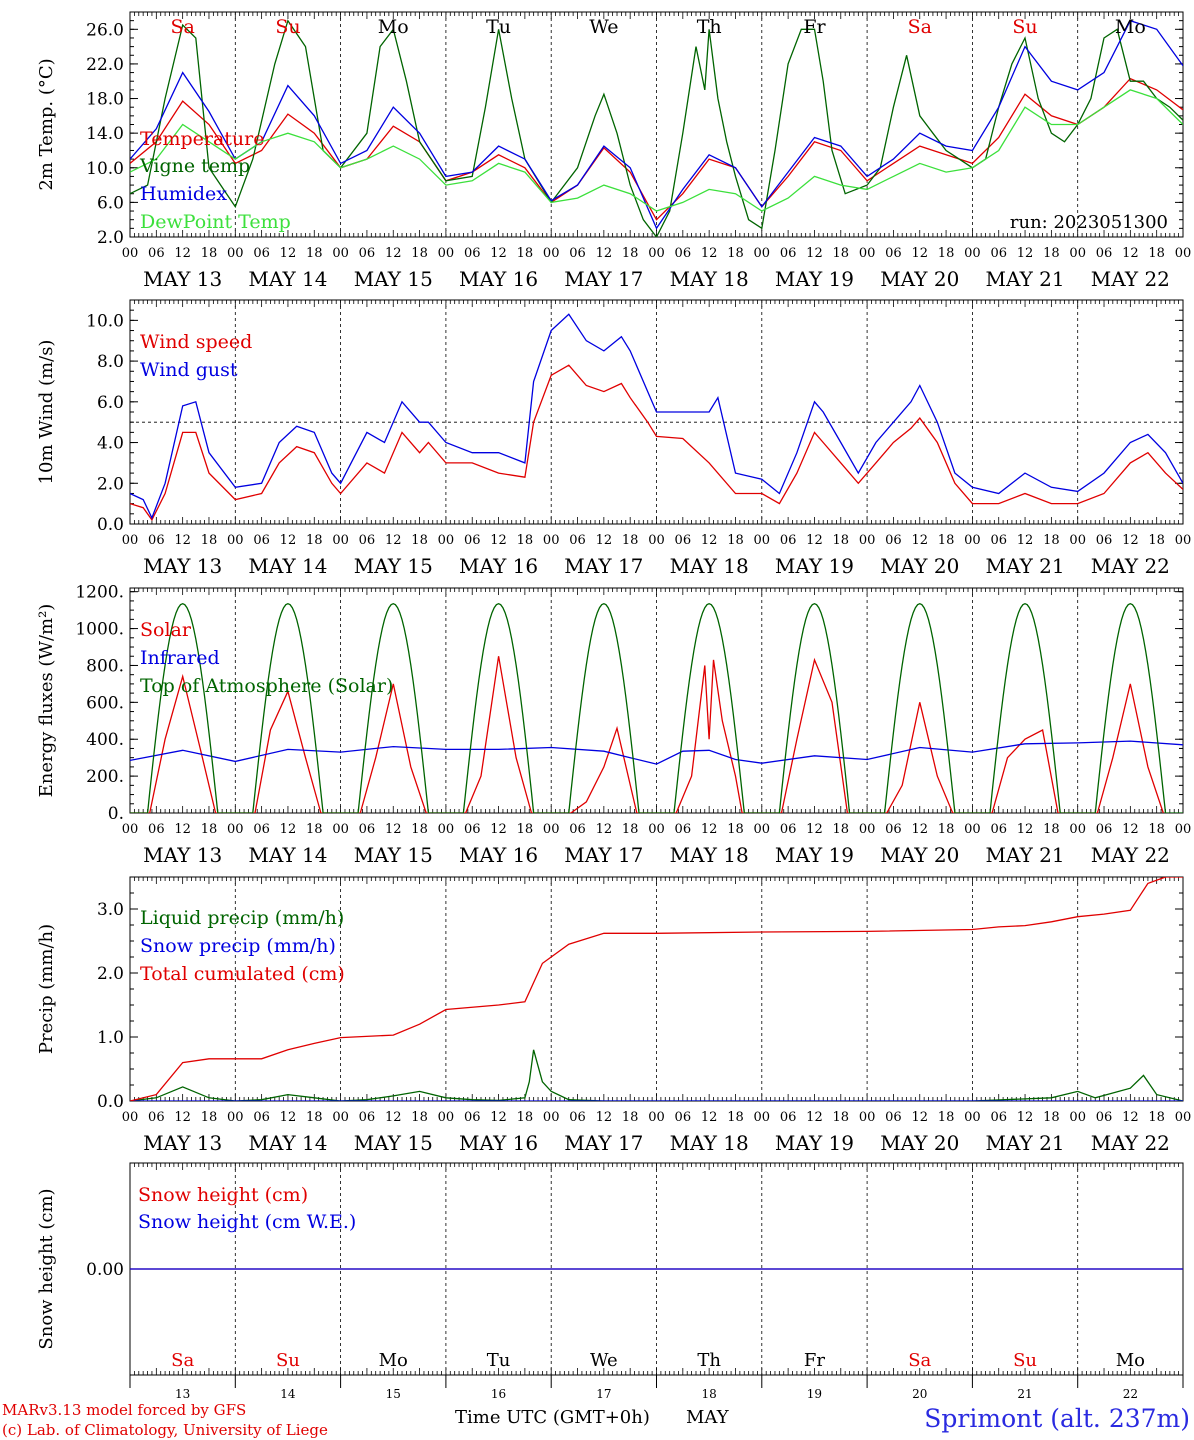 The width and height of the screenshot is (1194, 1440). Describe the element at coordinates (708, 1417) in the screenshot. I see `x-axis-month: MAY` at that location.